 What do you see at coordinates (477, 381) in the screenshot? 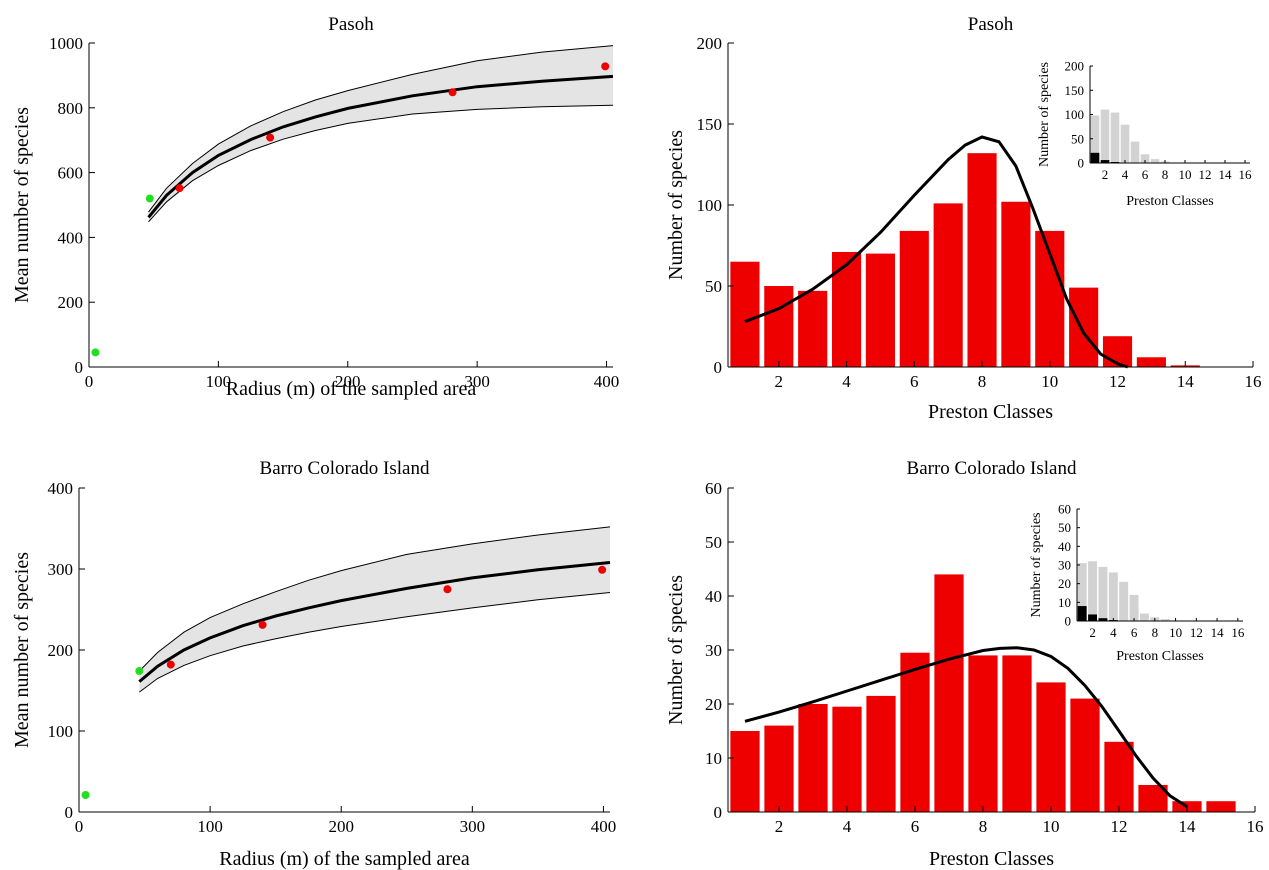
I see `x-tick-label: 300` at bounding box center [477, 381].